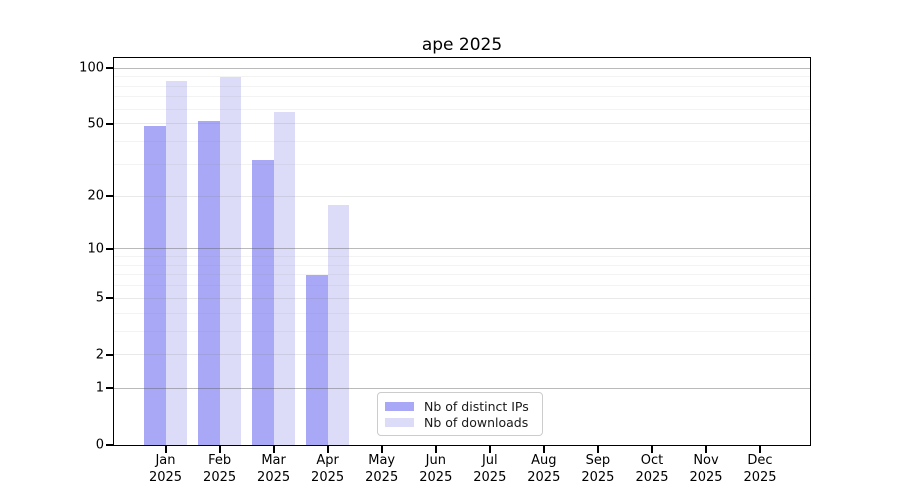 Image resolution: width=900 pixels, height=500 pixels. I want to click on legend-label-distinct-ips: Nb of distinct IPs, so click(476, 406).